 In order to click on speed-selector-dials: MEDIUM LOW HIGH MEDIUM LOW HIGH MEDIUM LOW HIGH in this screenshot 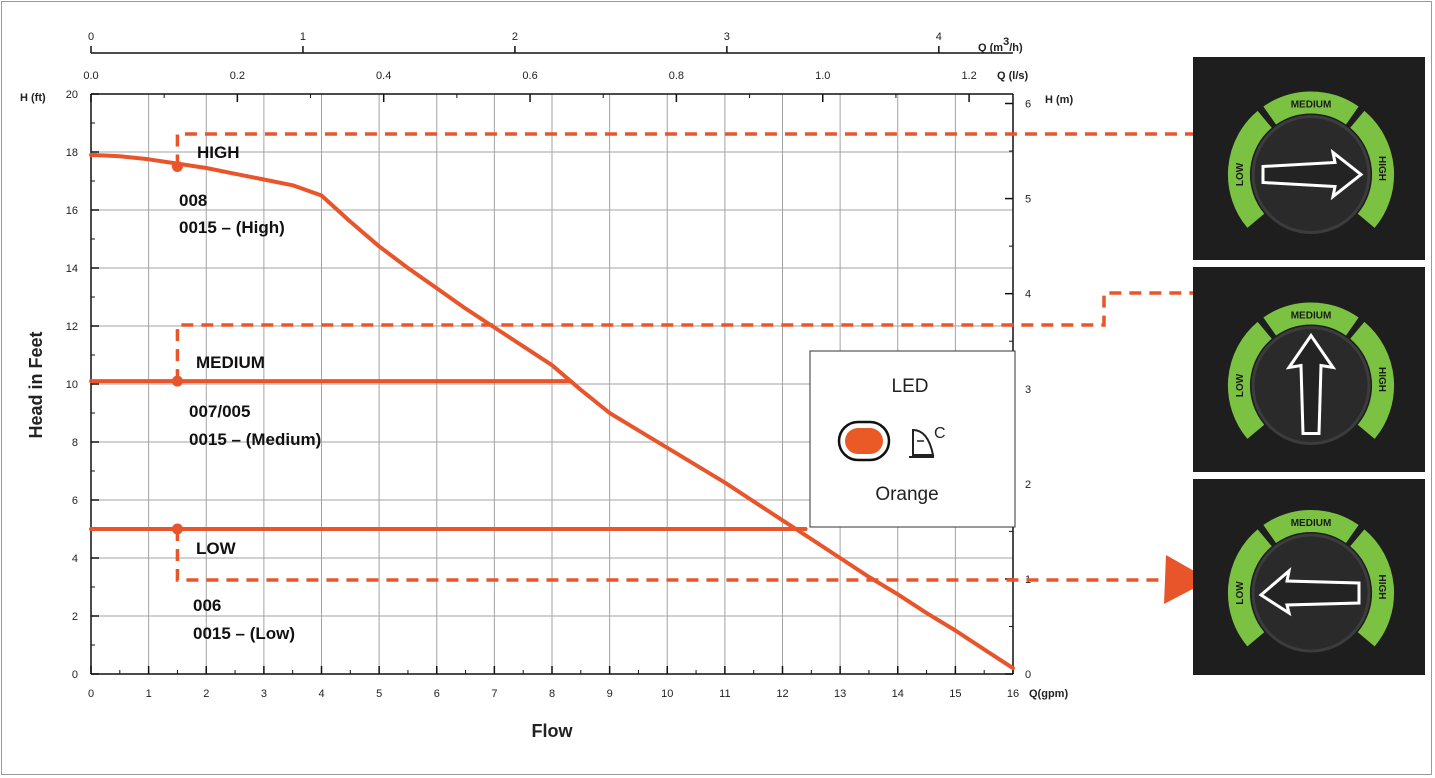, I will do `click(1309, 366)`.